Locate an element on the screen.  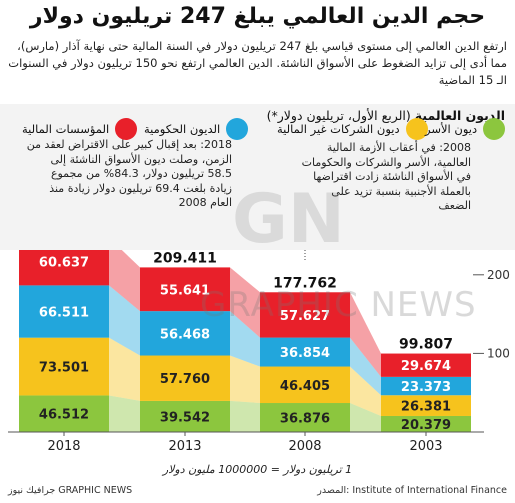
value-label-2013-1: 57.760 is located at coordinates (185, 379).